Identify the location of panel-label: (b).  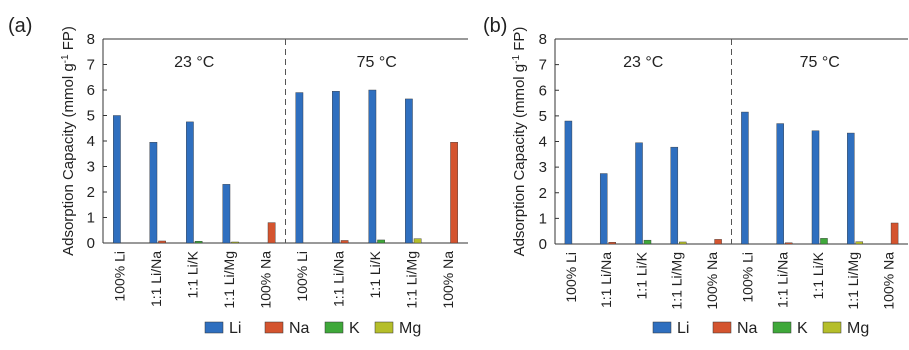
(495, 26).